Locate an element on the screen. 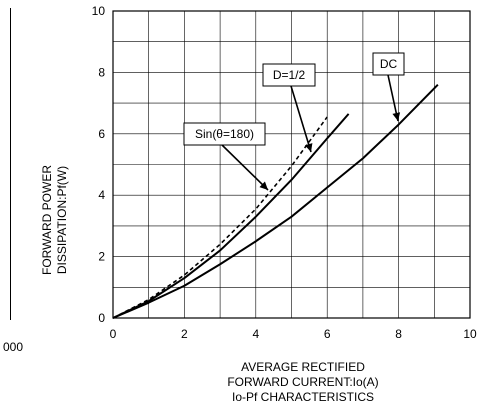 The image size is (496, 414). x-tick-label: 8 is located at coordinates (398, 334).